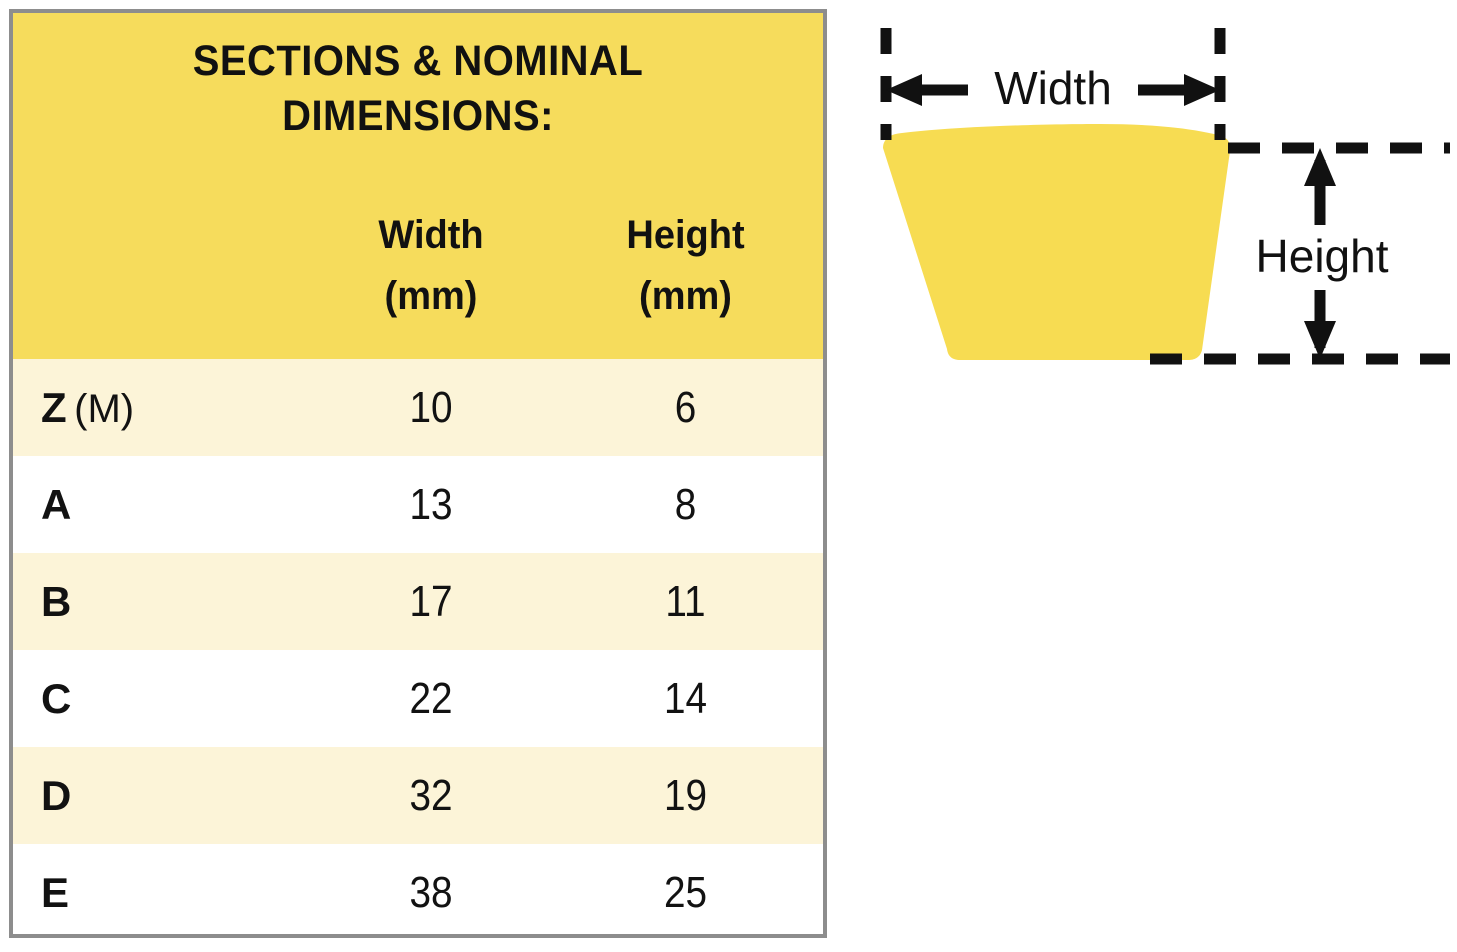  I want to click on cell-width: 13, so click(431, 504).